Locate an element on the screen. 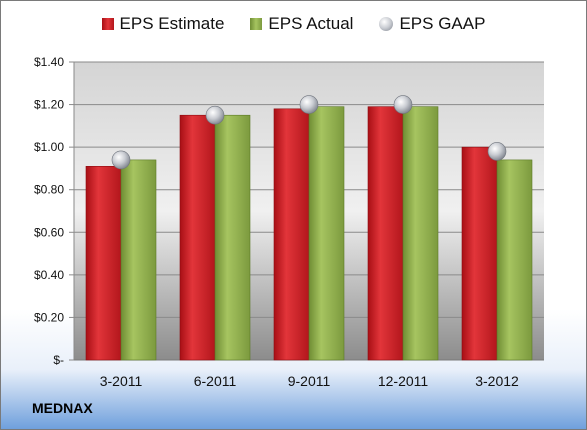 The height and width of the screenshot is (430, 587). legend-item-eps-gaap: EPS GAAP is located at coordinates (432, 24).